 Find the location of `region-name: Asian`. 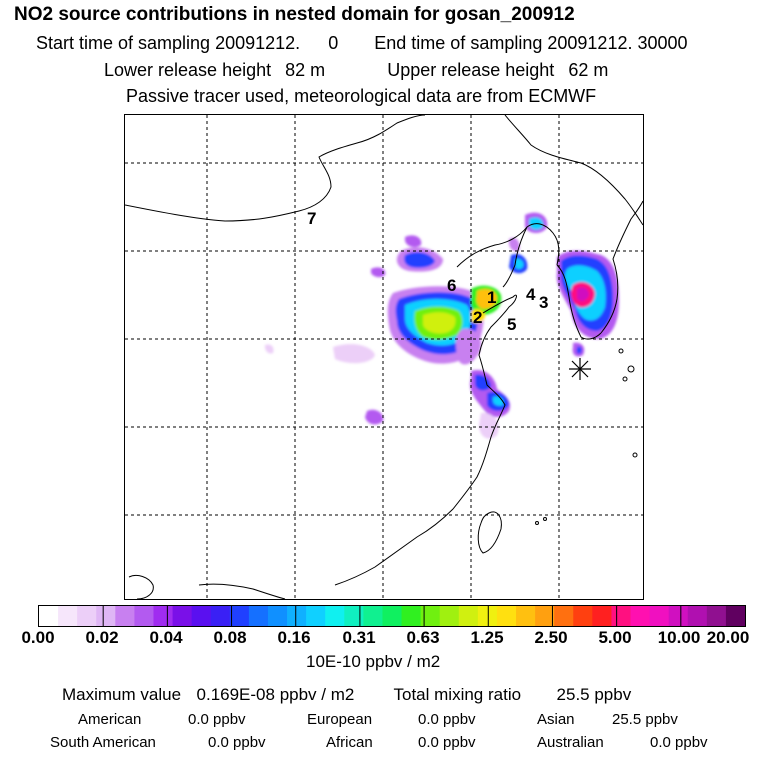

region-name: Asian is located at coordinates (556, 719).